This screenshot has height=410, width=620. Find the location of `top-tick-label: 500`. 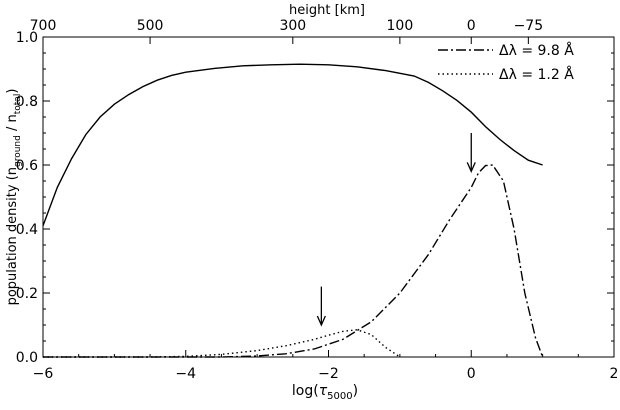

top-tick-label: 500 is located at coordinates (150, 26).